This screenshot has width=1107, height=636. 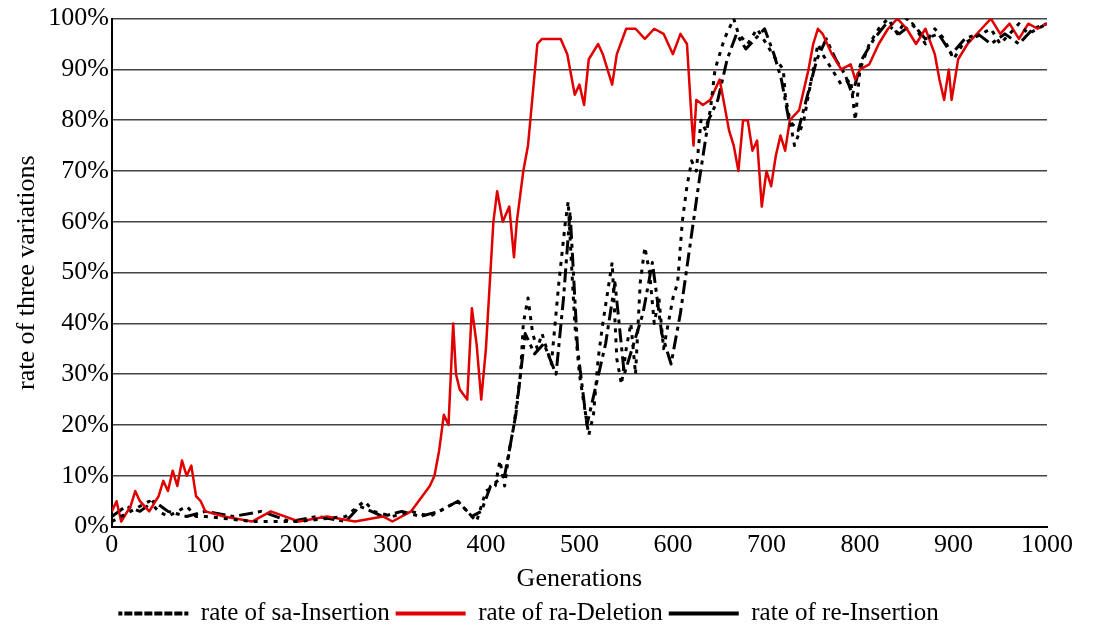 What do you see at coordinates (85, 169) in the screenshot?
I see `y-tick-label: 70%` at bounding box center [85, 169].